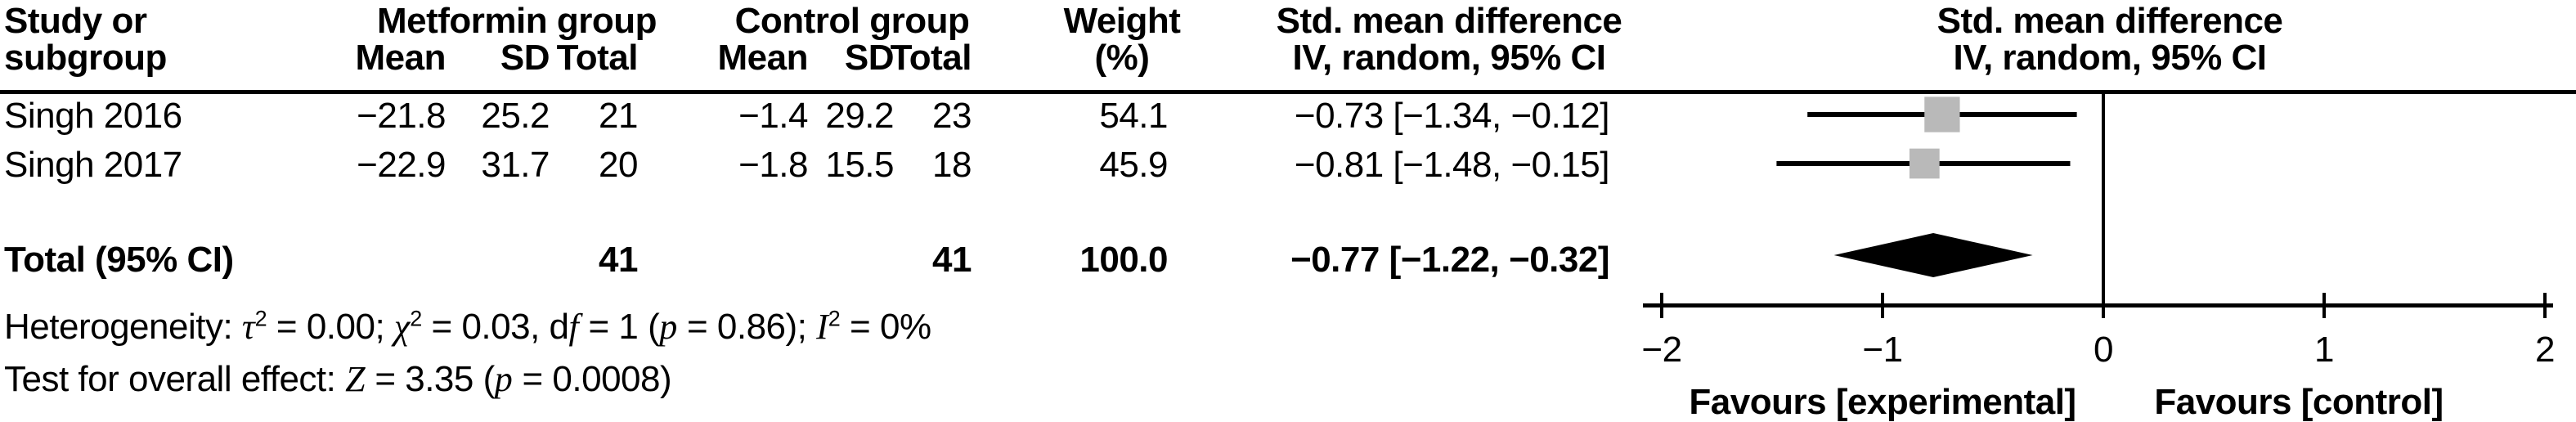 This screenshot has height=422, width=2576. Describe the element at coordinates (430, 379) in the screenshot. I see `note-text: = 3.35 (` at that location.